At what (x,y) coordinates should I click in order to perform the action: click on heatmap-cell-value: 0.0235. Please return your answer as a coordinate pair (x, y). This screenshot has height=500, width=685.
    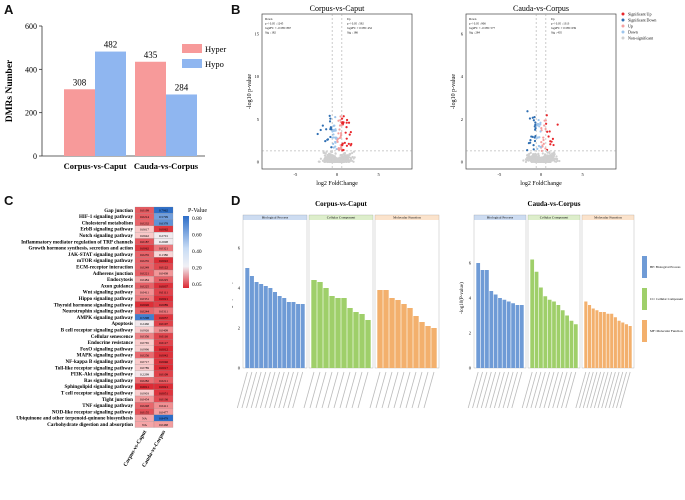
    Looking at the image, I should click on (144, 261).